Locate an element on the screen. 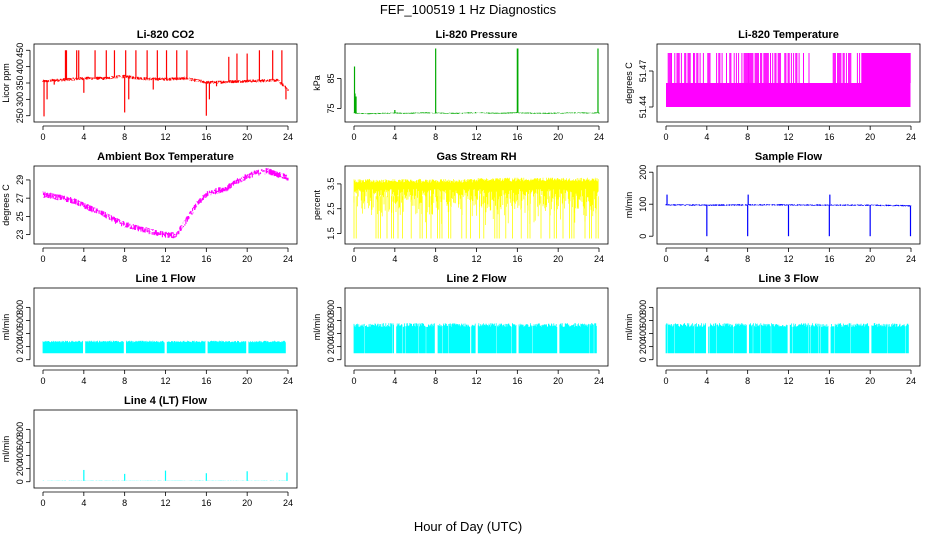 The width and height of the screenshot is (936, 540). y-tick-label: 51.47 is located at coordinates (643, 71).